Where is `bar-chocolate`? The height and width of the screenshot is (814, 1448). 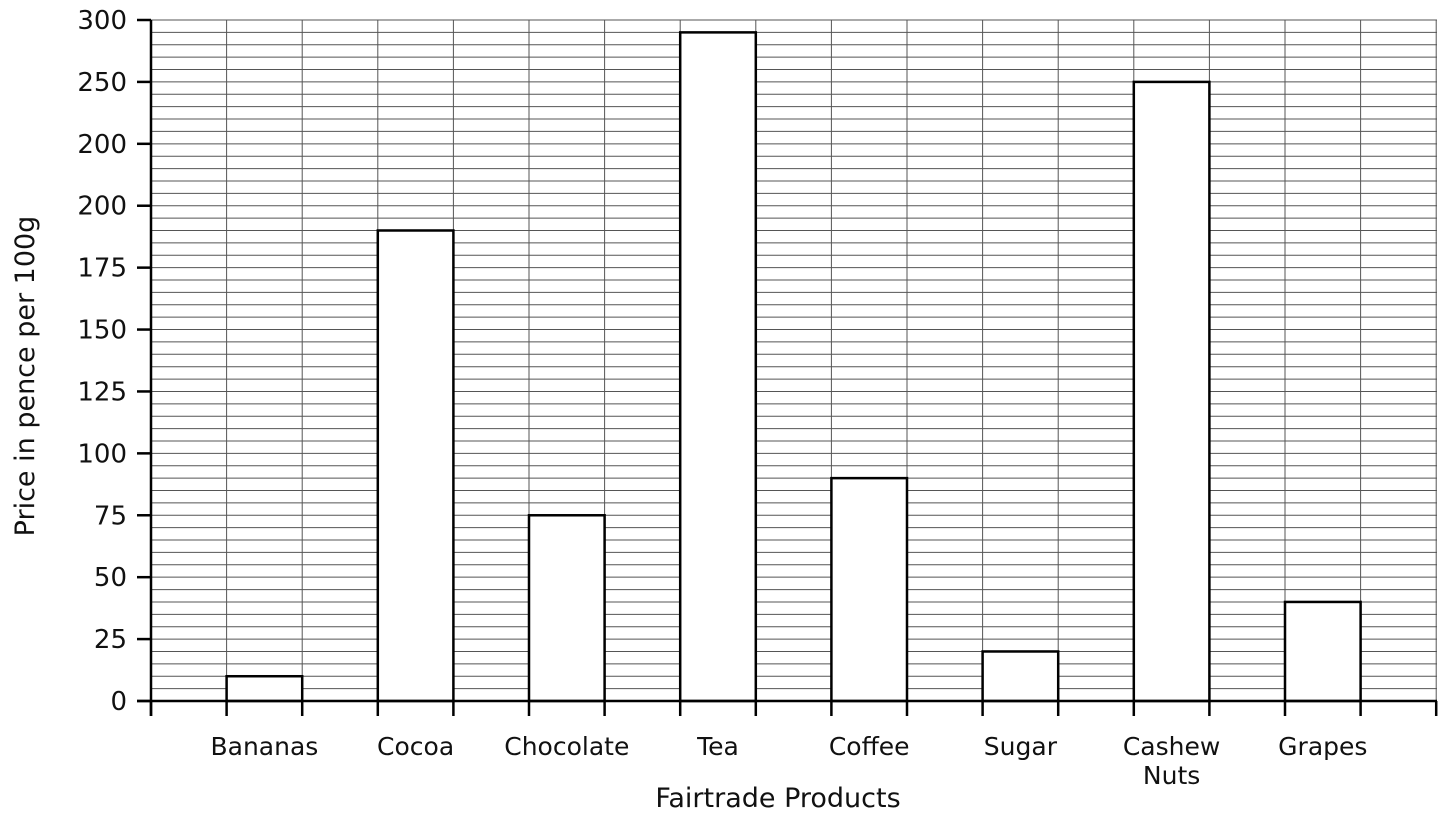
bar-chocolate is located at coordinates (566, 608).